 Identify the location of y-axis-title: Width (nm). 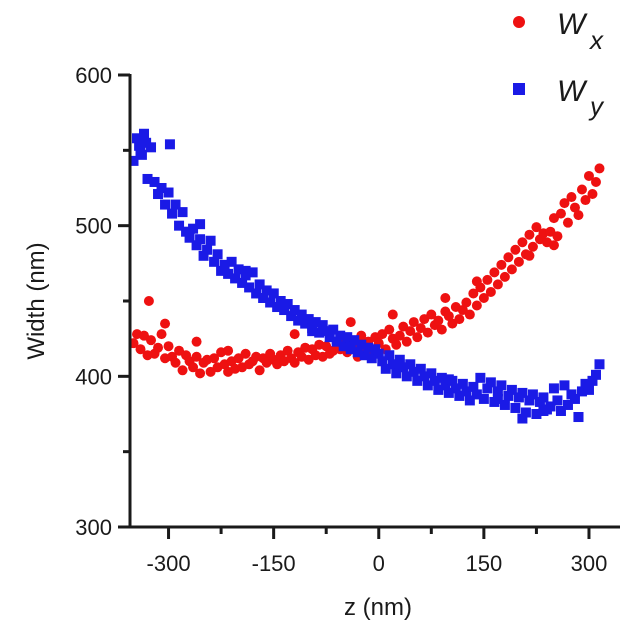
(36, 300).